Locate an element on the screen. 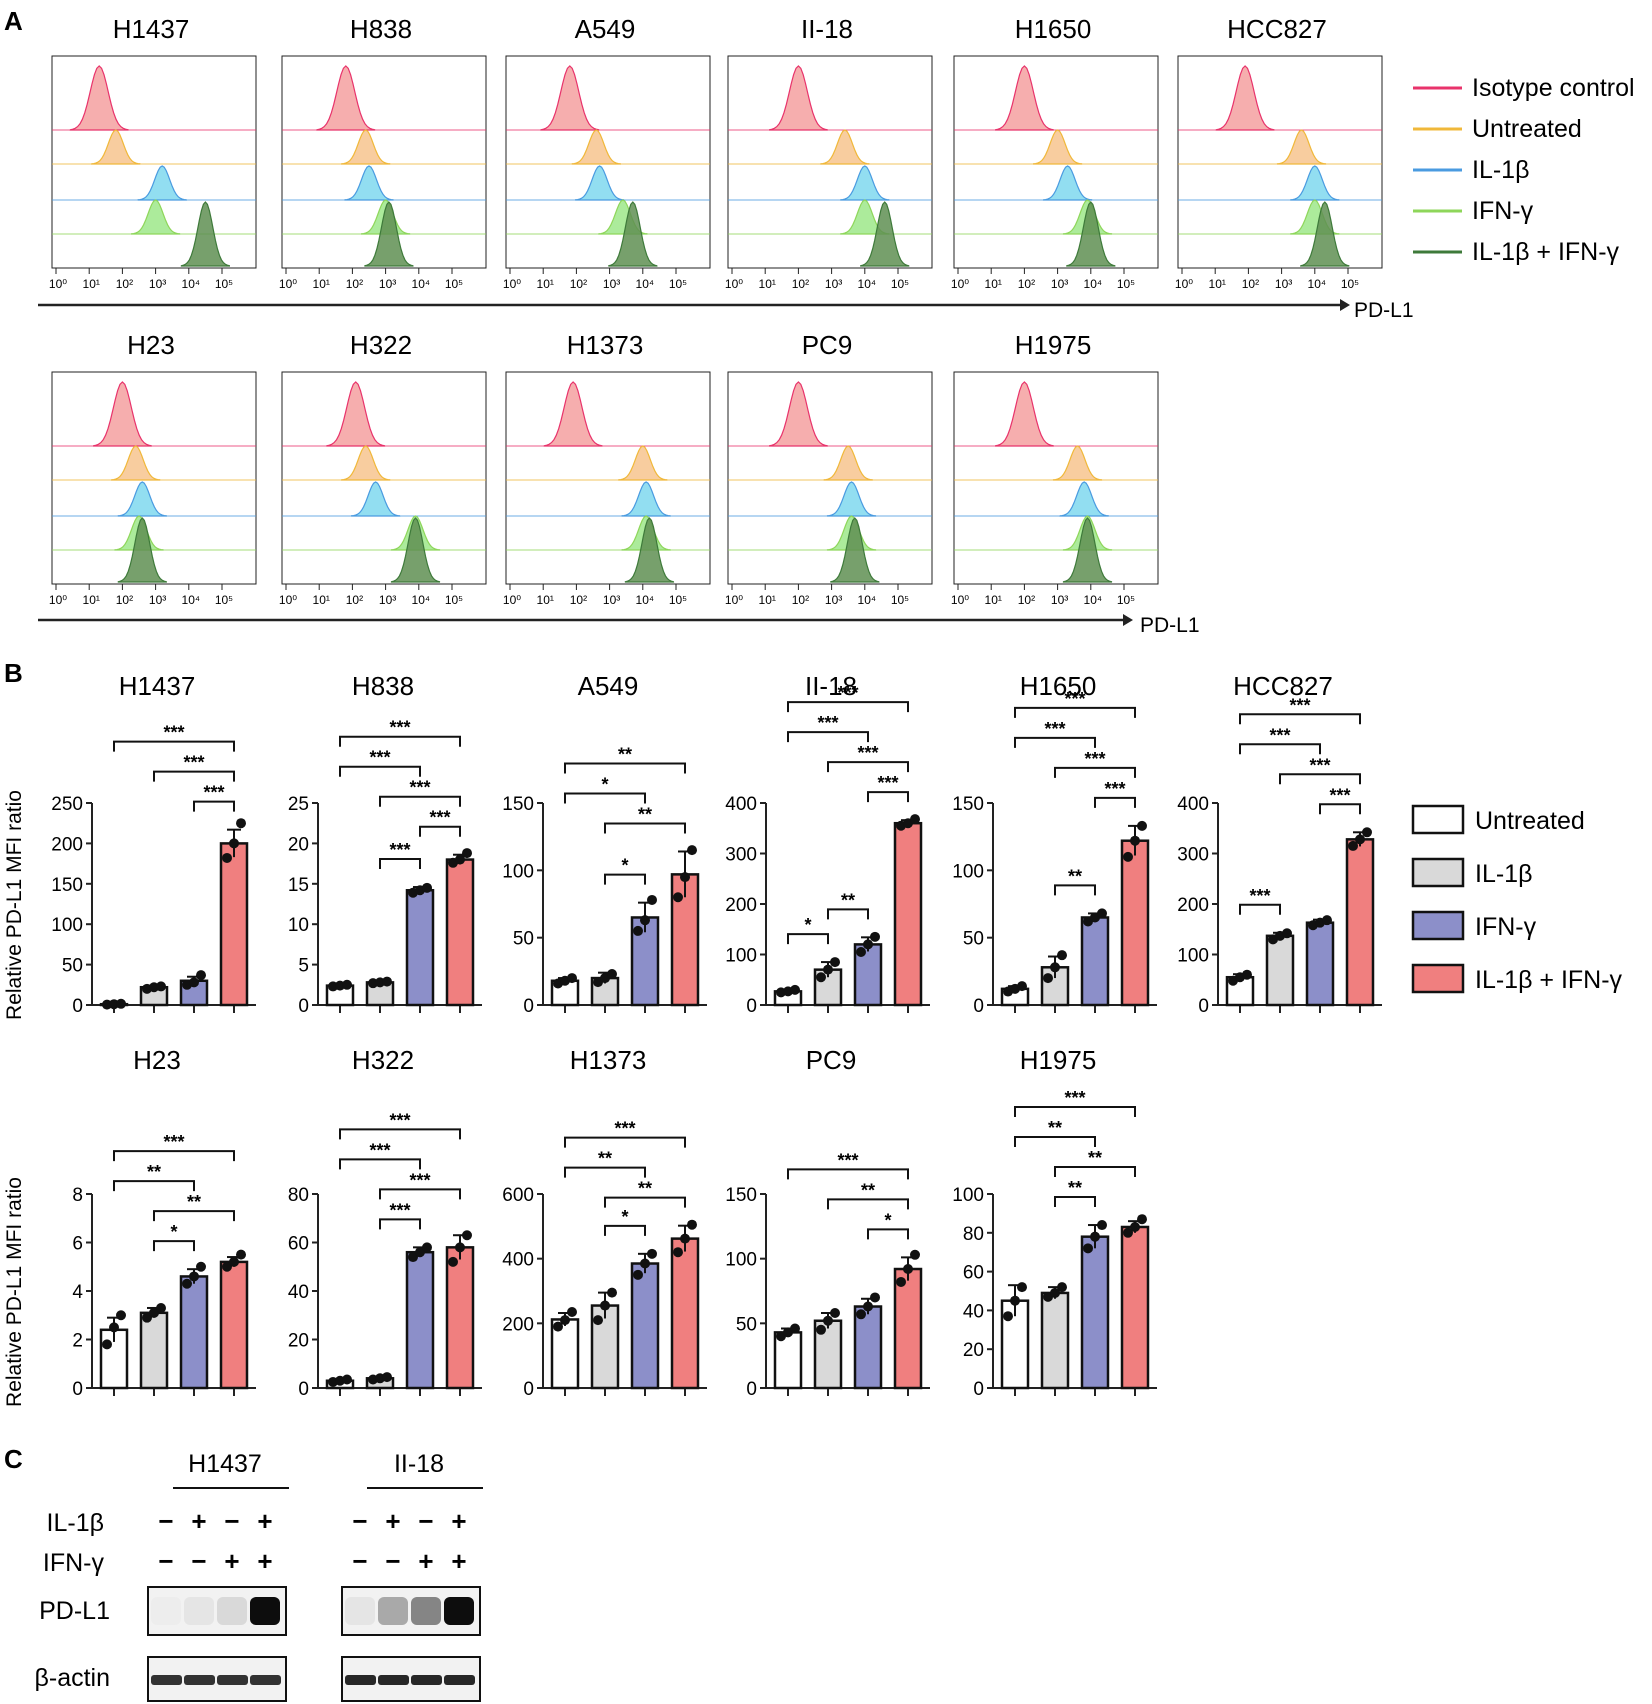 Image resolution: width=1652 pixels, height=1704 pixels. y-tick-label: 0 is located at coordinates (77, 1006).